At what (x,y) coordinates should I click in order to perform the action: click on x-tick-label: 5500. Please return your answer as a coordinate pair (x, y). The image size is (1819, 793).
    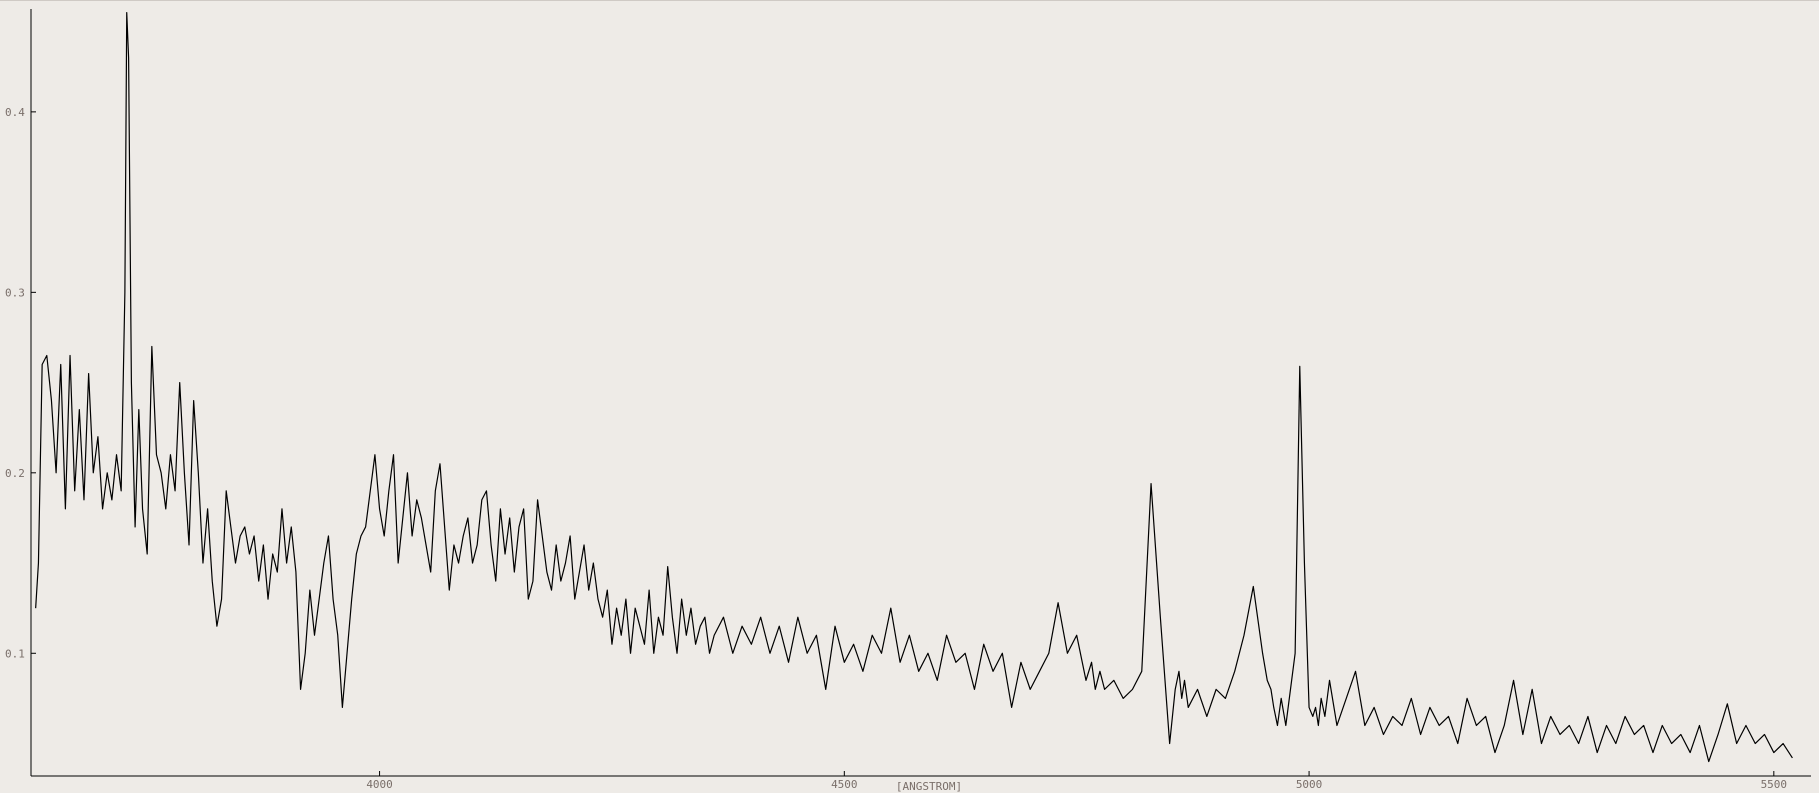
    Looking at the image, I should click on (1774, 784).